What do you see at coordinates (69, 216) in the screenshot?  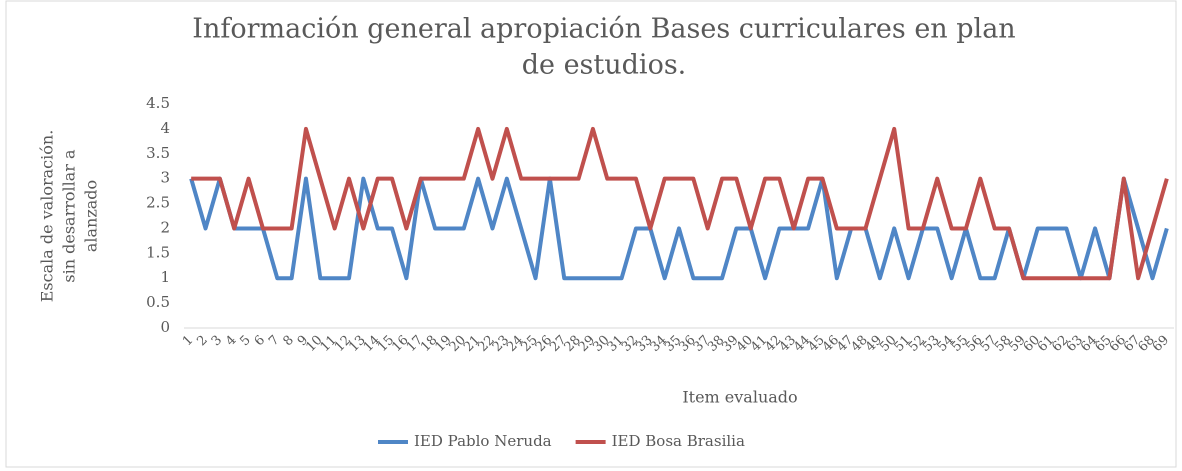 I see `y-axis-title: sin desarrollar a` at bounding box center [69, 216].